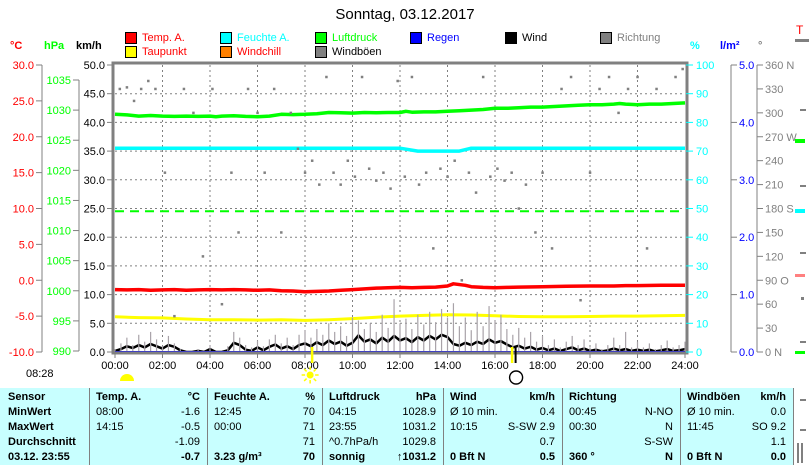 This screenshot has height=465, width=810. I want to click on cell-left: Ø 10 min., so click(474, 412).